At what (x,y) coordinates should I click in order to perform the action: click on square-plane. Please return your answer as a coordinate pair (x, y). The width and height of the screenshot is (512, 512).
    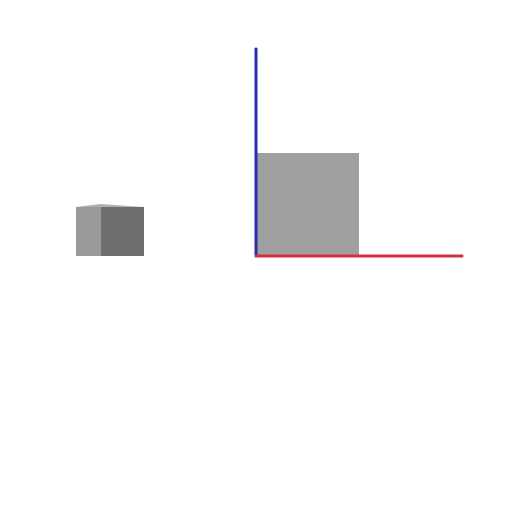
    Looking at the image, I should click on (308, 204).